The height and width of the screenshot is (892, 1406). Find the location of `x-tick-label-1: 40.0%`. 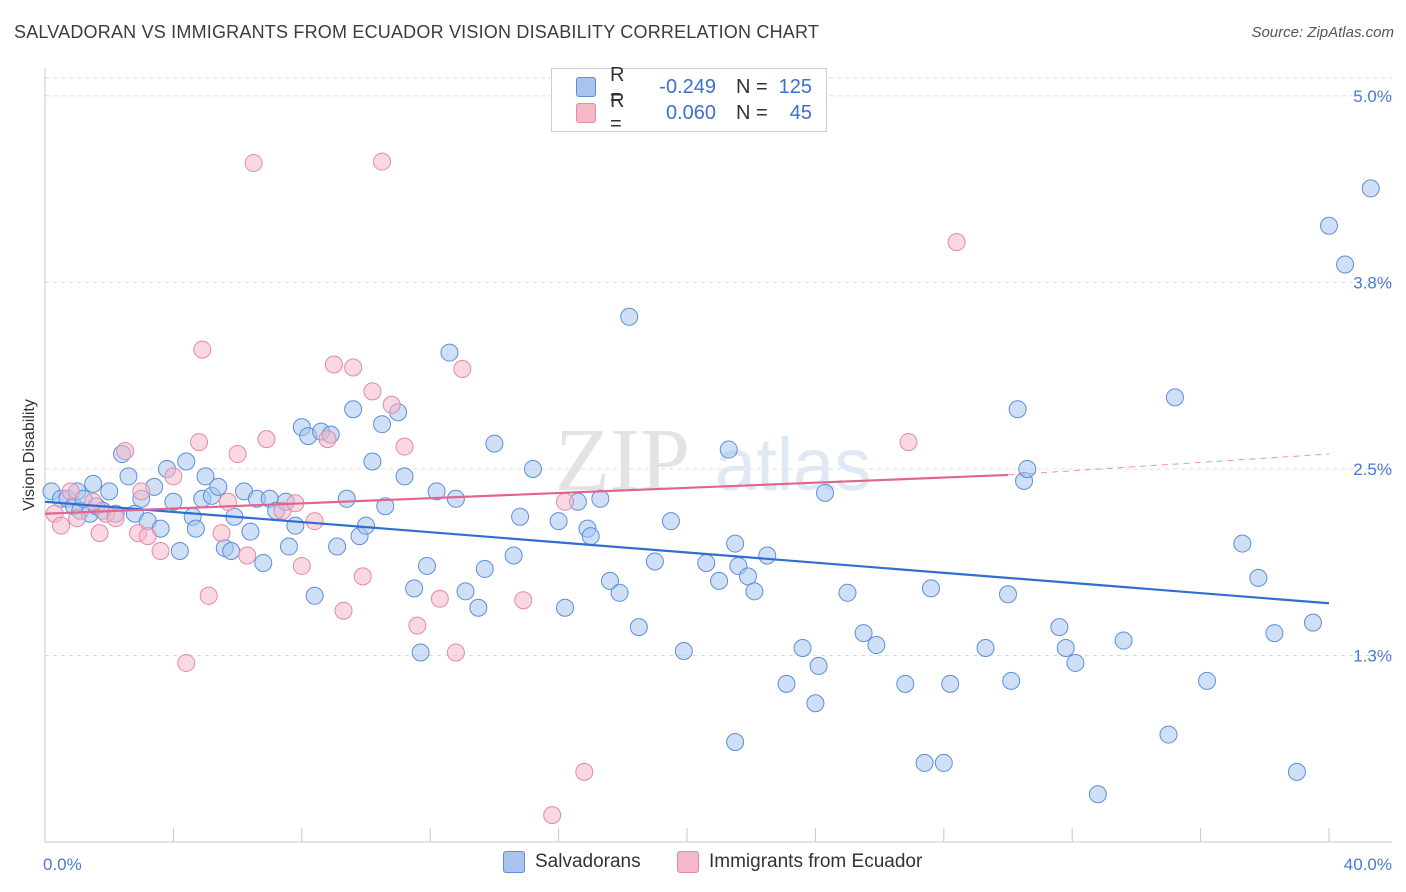

x-tick-label-1: 40.0% is located at coordinates (1368, 864).